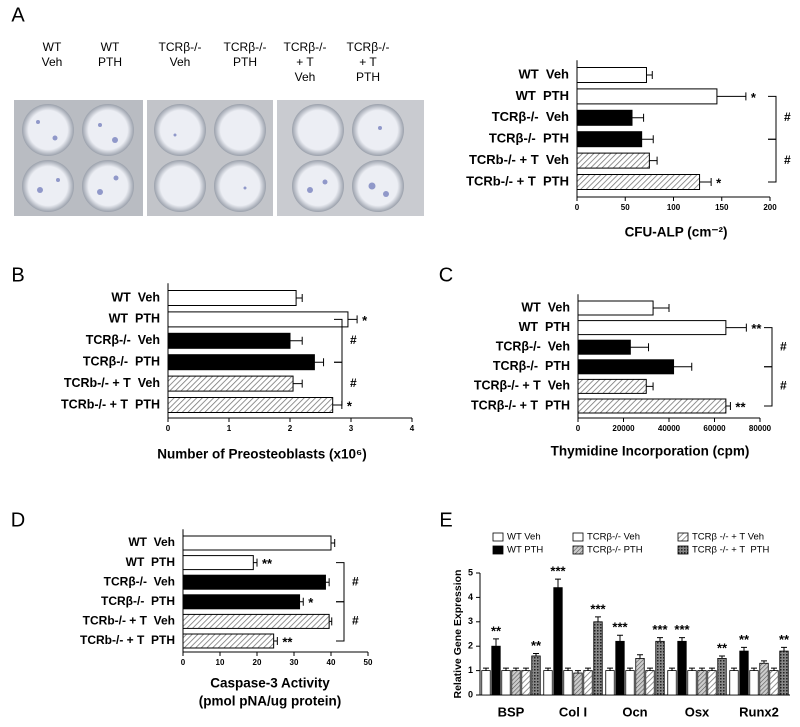 This screenshot has width=800, height=727. Describe the element at coordinates (110, 404) in the screenshot. I see `category-label: TCRb-/- + T PTH` at that location.